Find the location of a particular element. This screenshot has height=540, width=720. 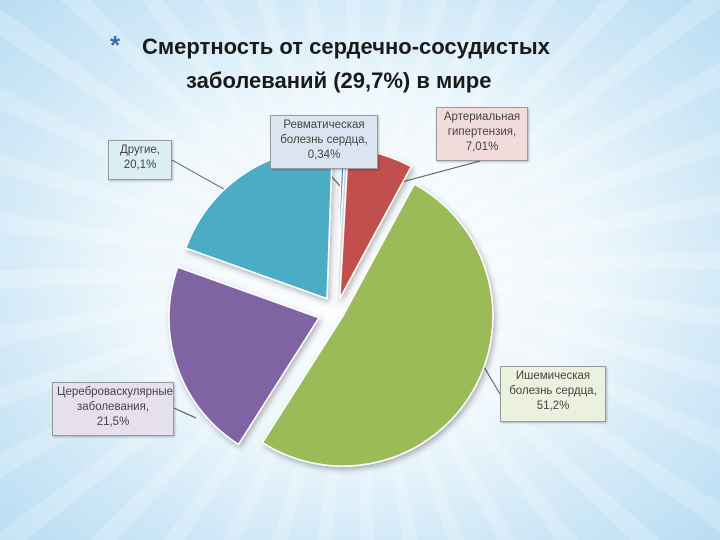

title-line-2: заболеваний (29,7%) в мире is located at coordinates (339, 80).